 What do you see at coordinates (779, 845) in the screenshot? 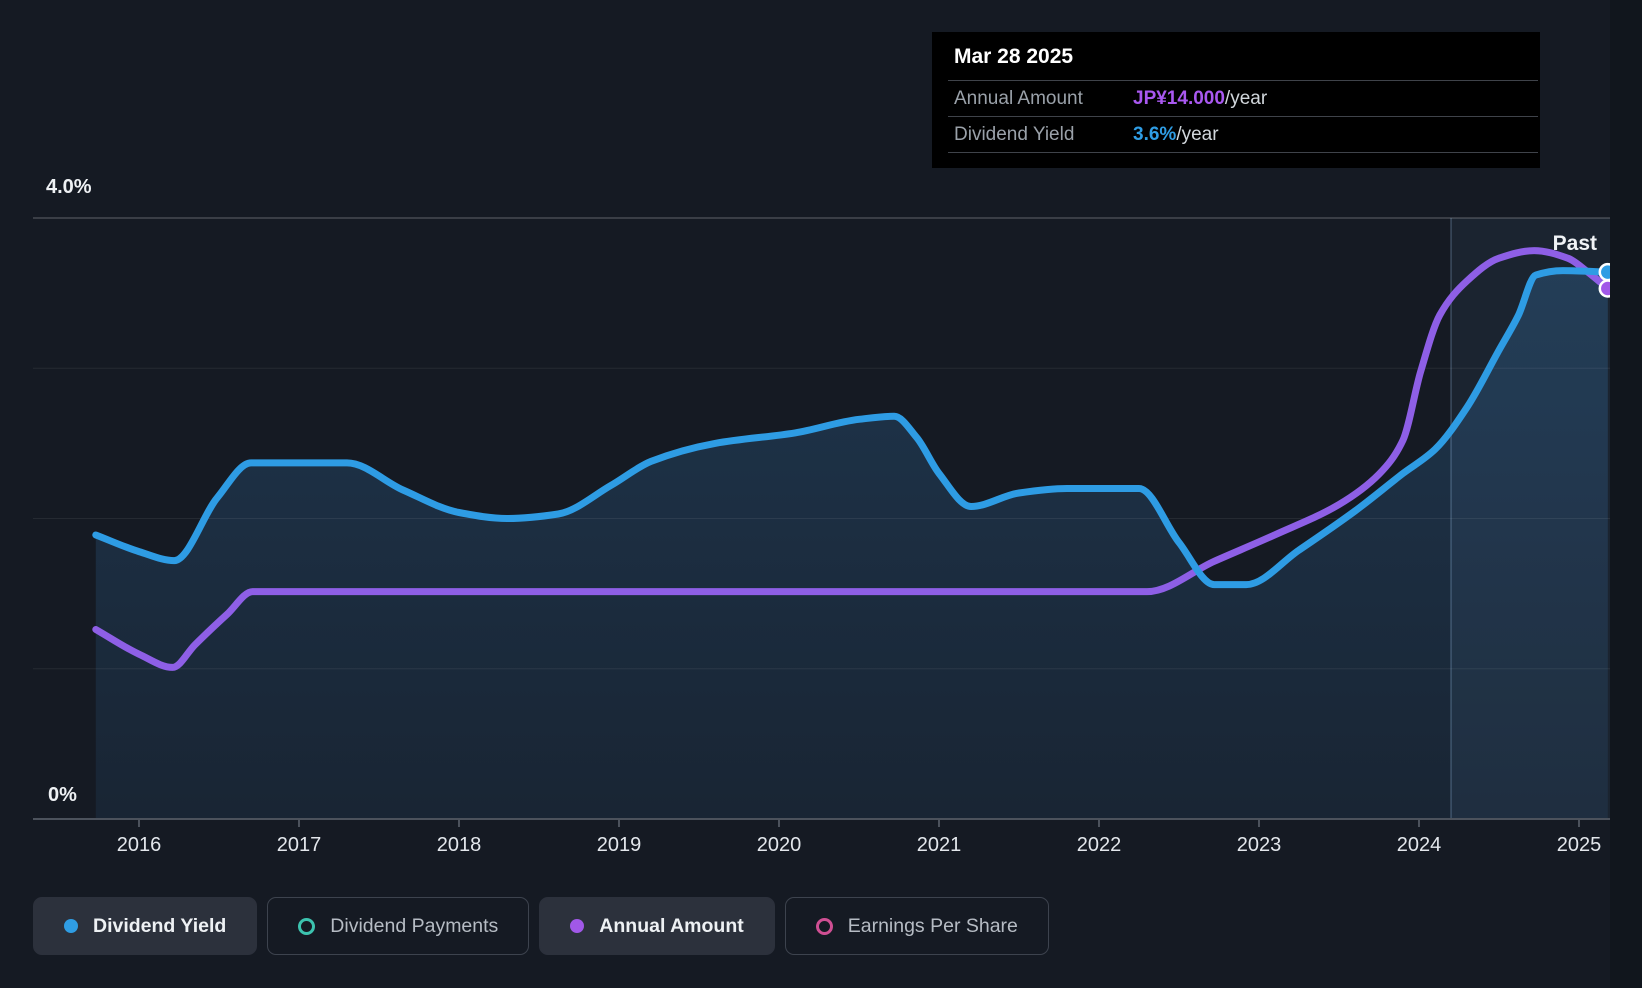
I see `x-axis-label-2020: 2020` at bounding box center [779, 845].